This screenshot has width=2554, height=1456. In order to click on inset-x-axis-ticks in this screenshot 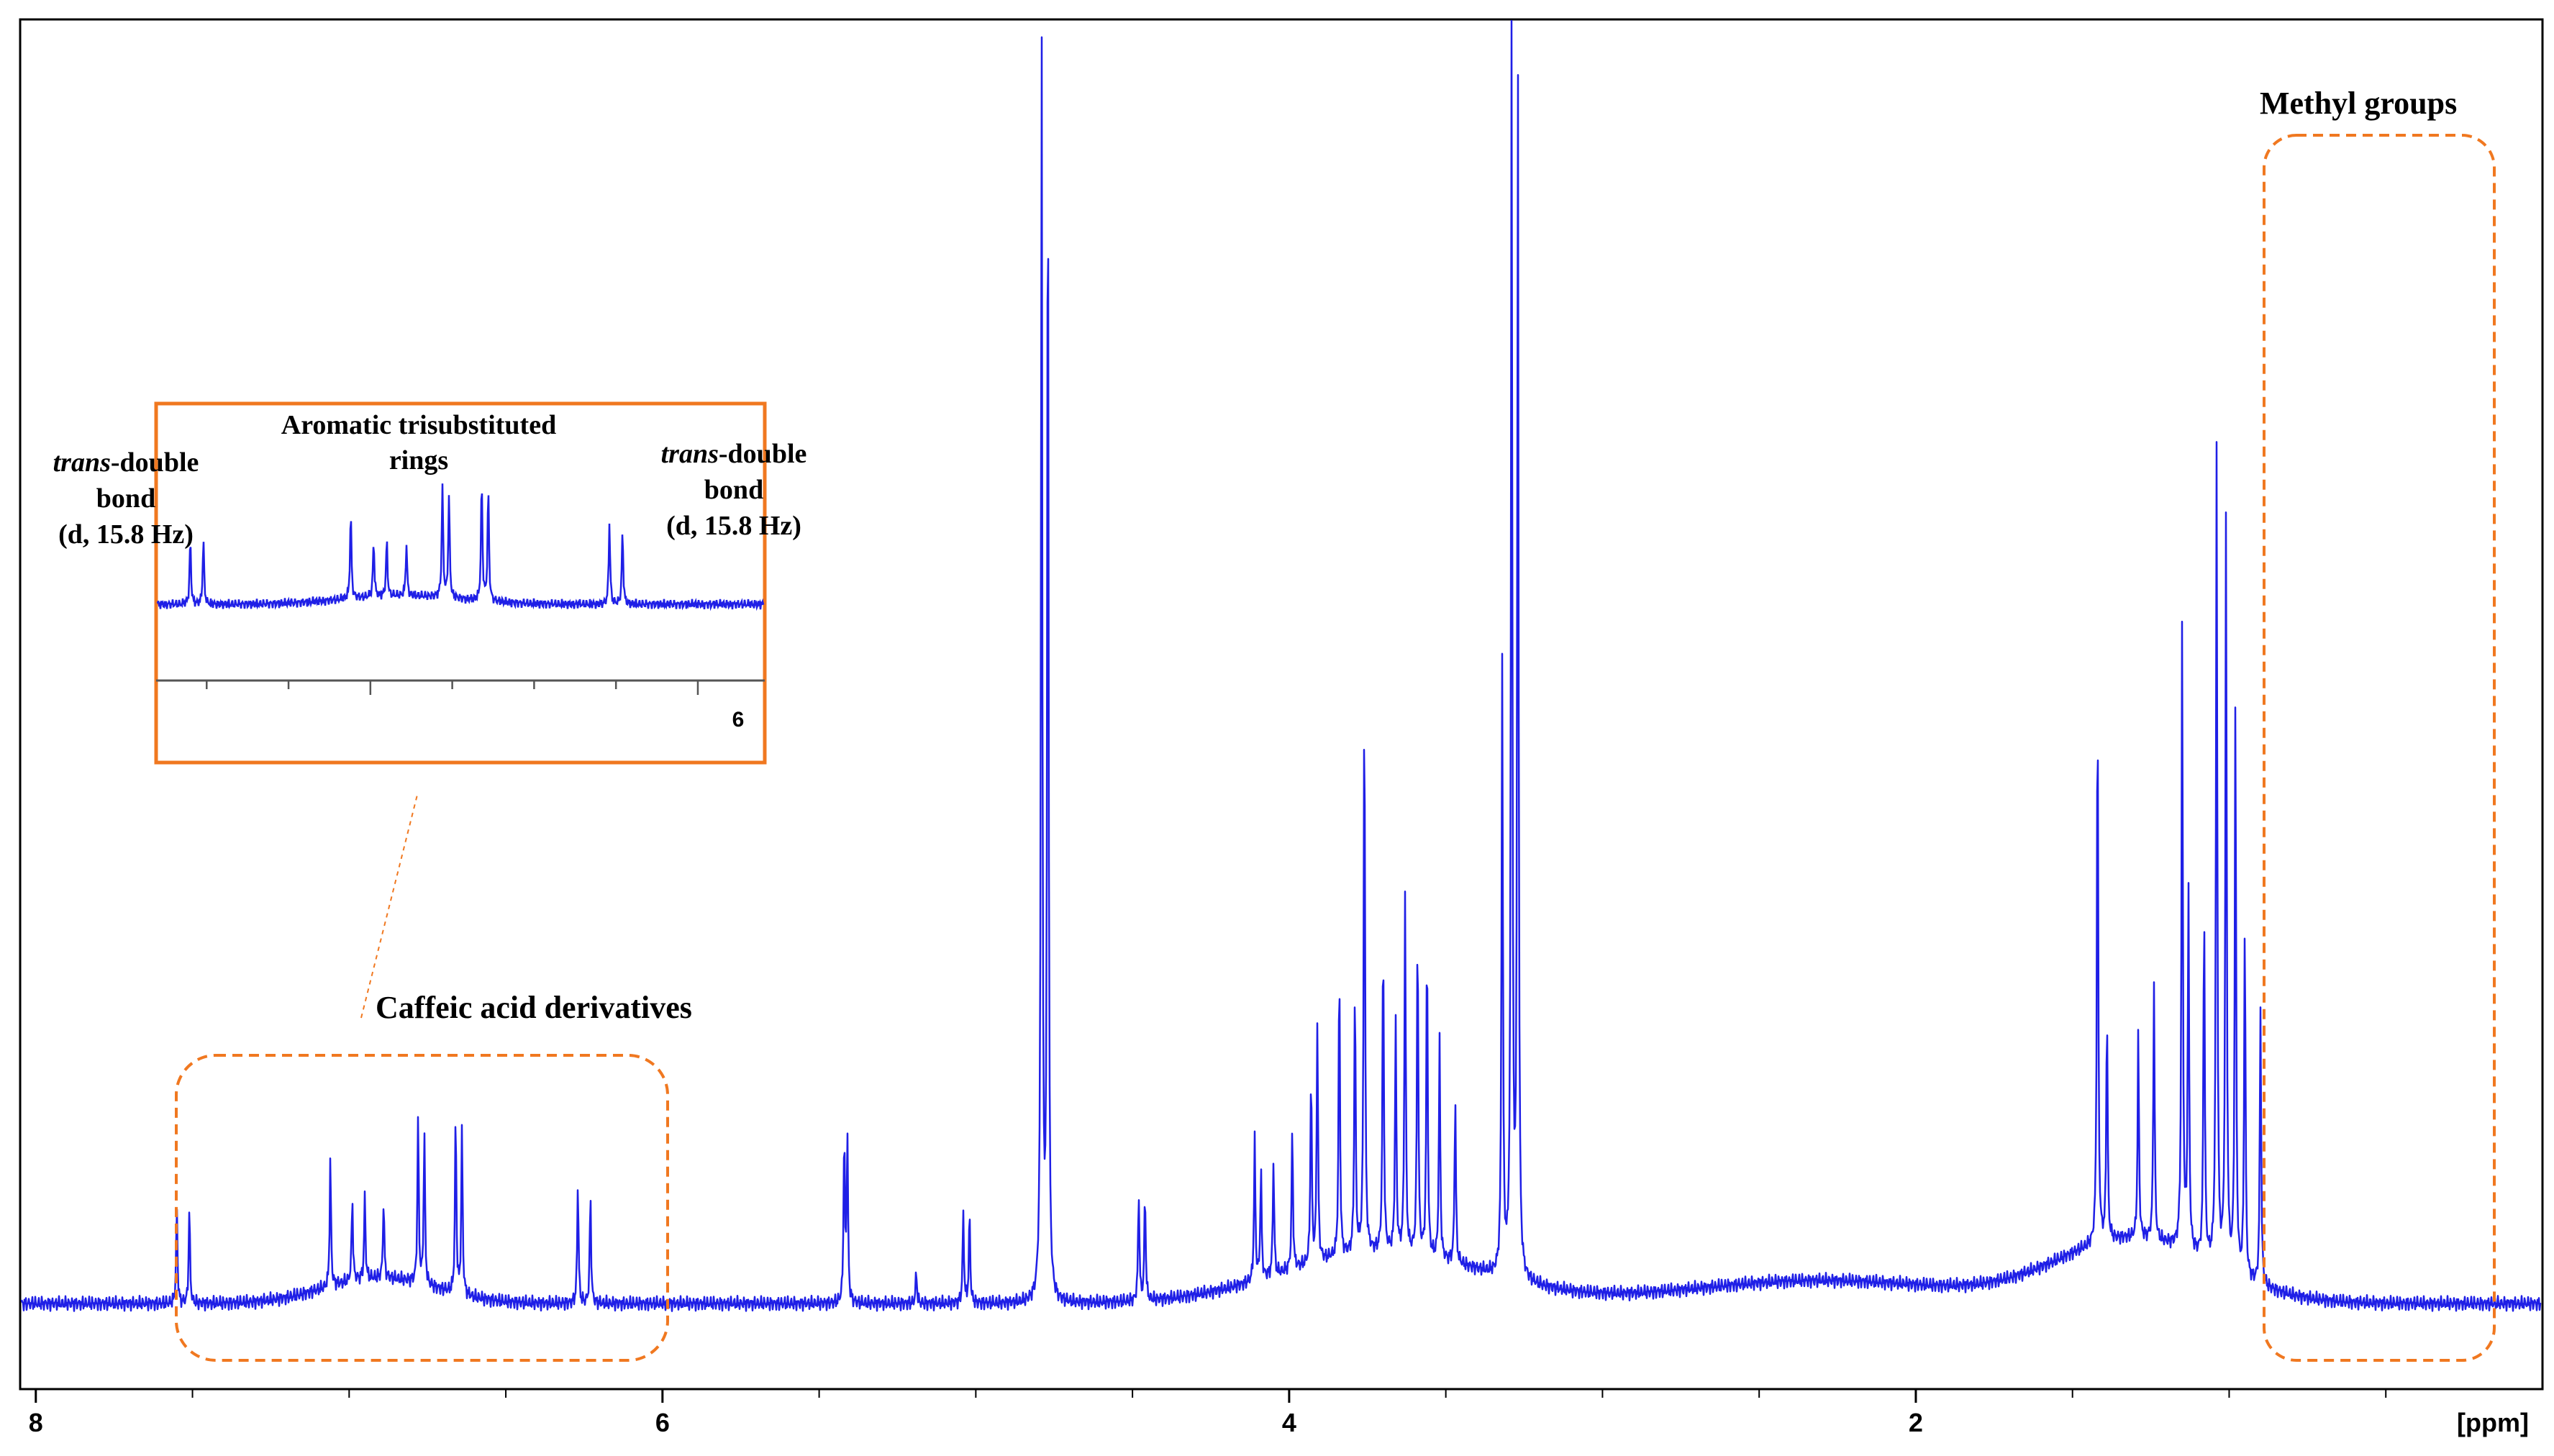, I will do `click(452, 688)`.